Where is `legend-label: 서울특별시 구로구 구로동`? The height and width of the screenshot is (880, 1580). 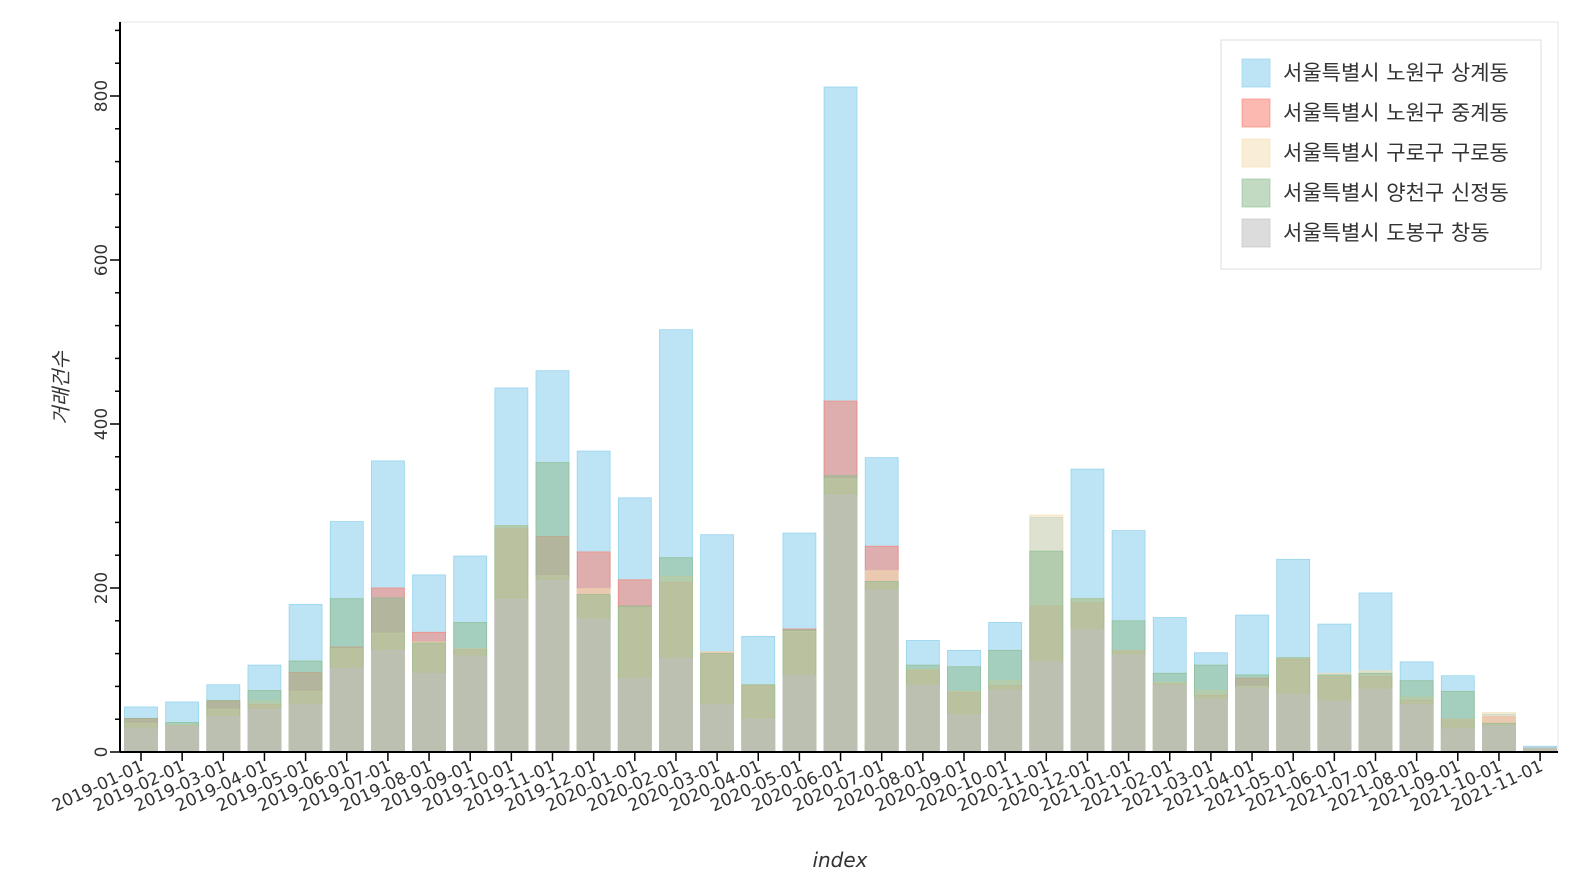
legend-label: 서울특별시 구로구 구로동 is located at coordinates (1396, 153).